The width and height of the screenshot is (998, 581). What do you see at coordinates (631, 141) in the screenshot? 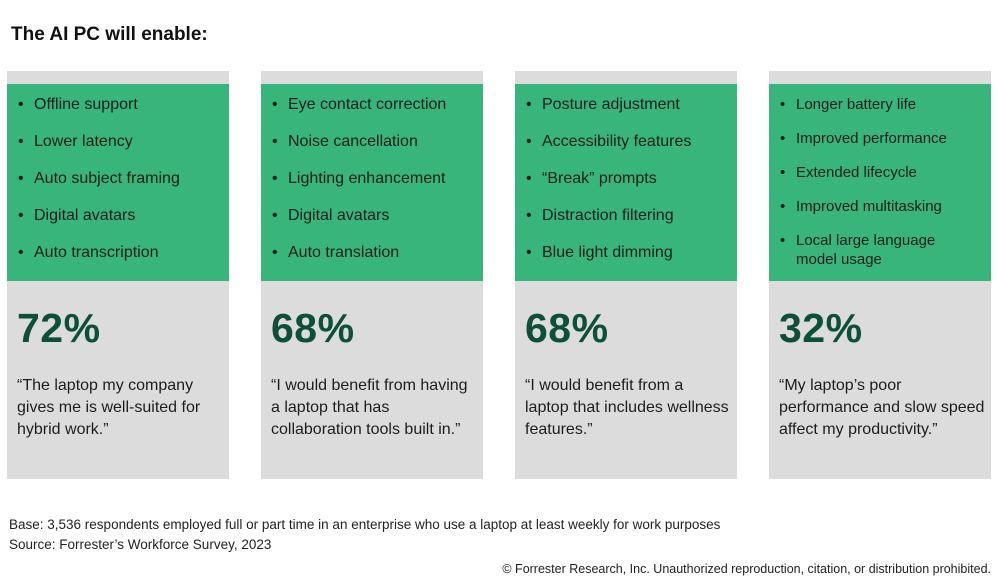
I see `feature-item: Accessibility features` at bounding box center [631, 141].